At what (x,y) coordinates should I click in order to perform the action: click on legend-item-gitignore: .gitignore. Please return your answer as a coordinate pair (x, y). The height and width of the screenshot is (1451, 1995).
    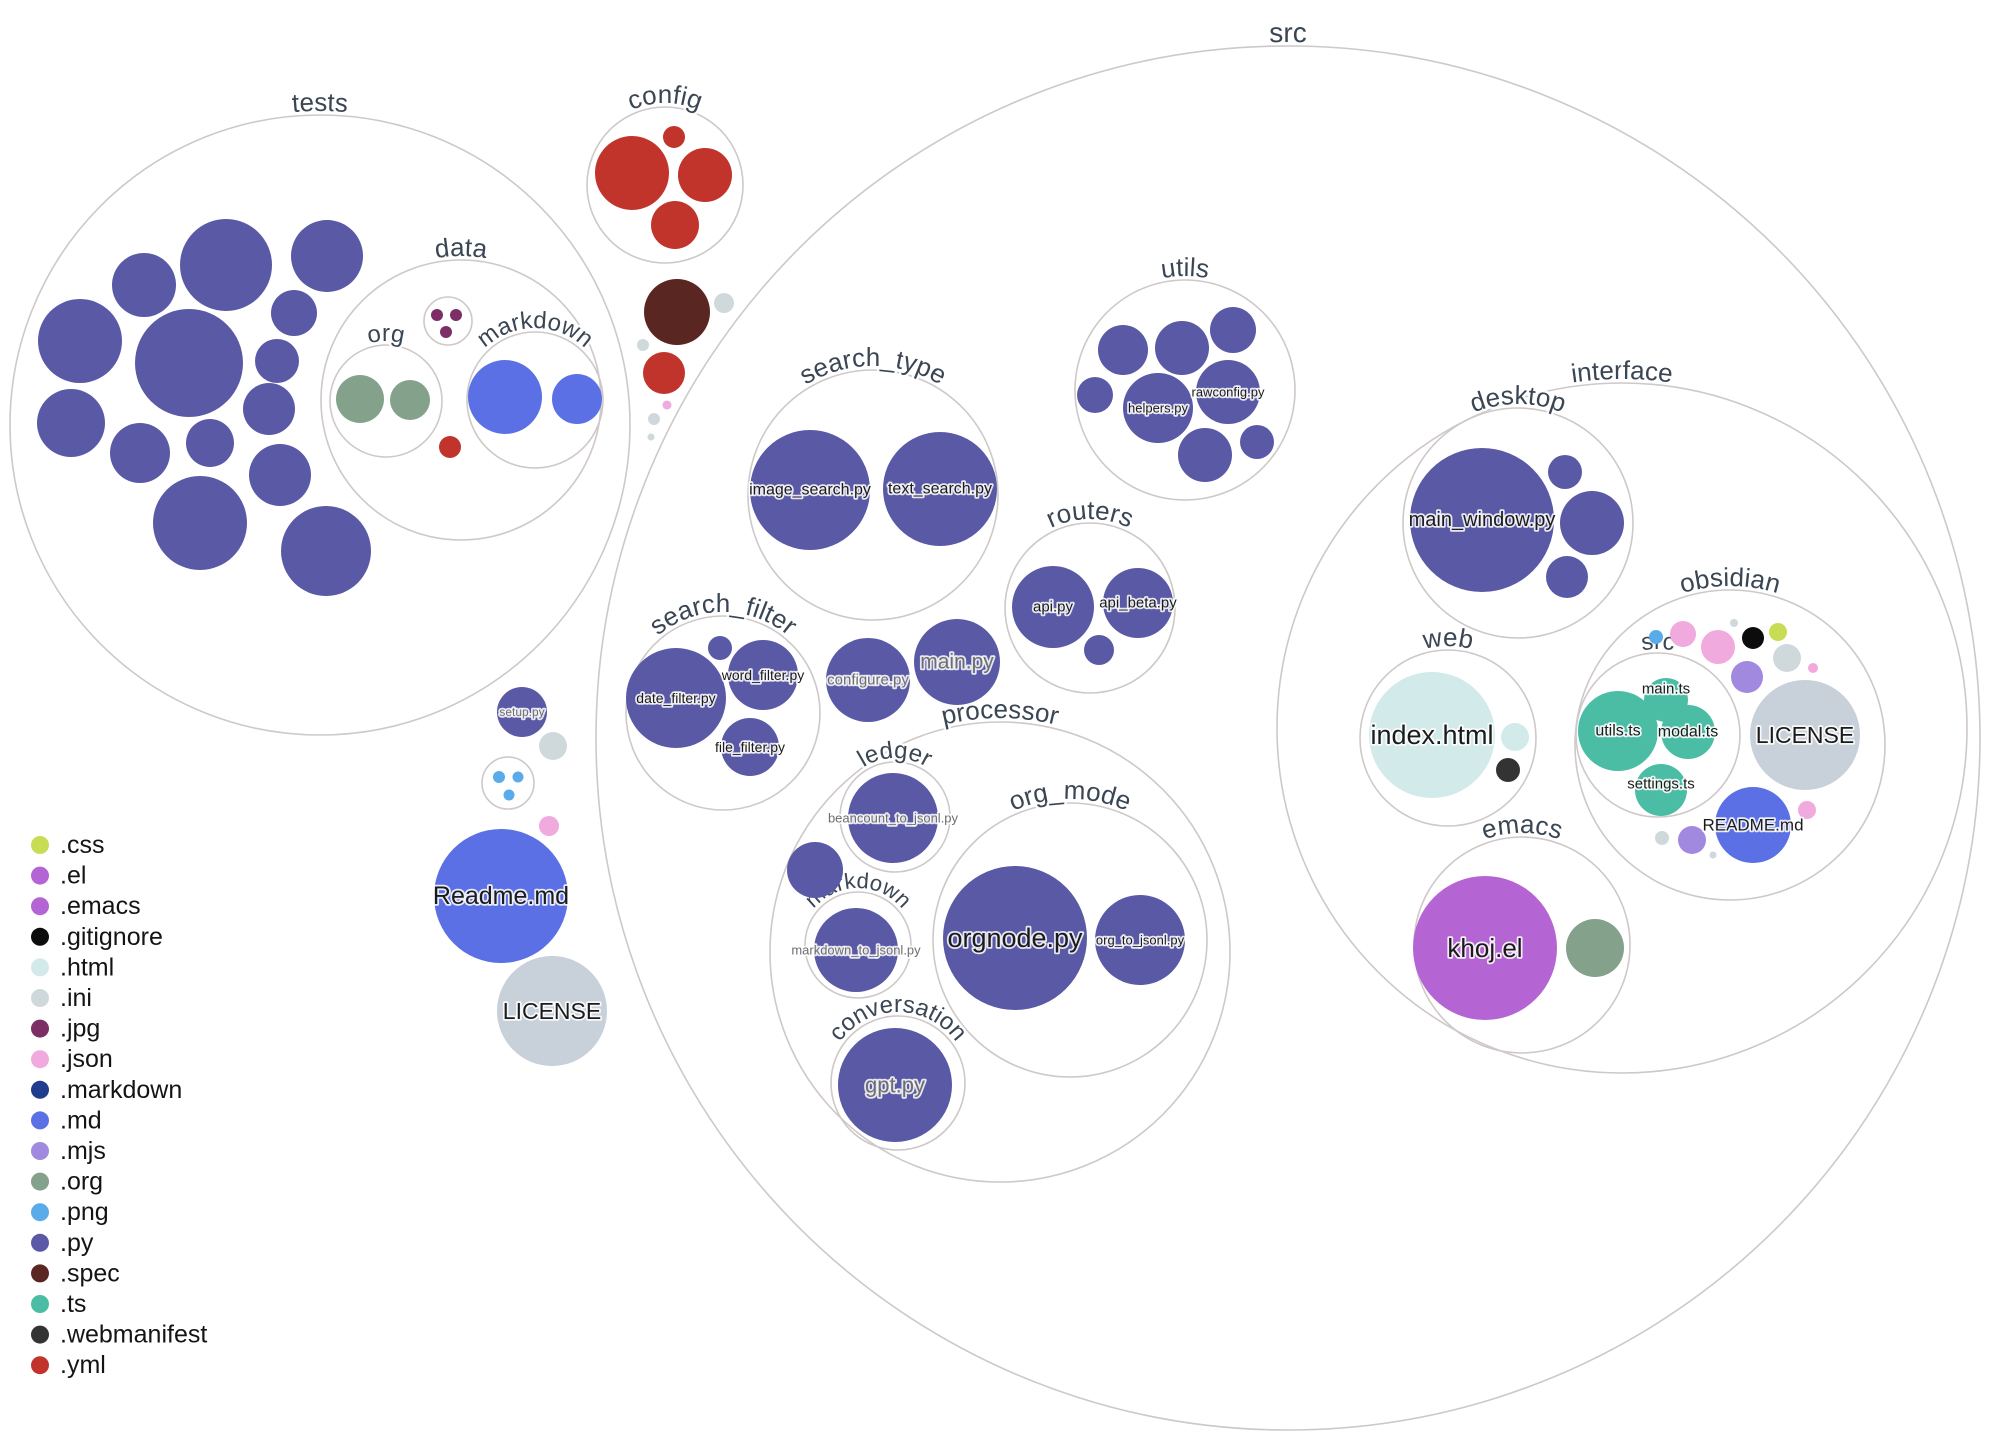
    Looking at the image, I should click on (97, 937).